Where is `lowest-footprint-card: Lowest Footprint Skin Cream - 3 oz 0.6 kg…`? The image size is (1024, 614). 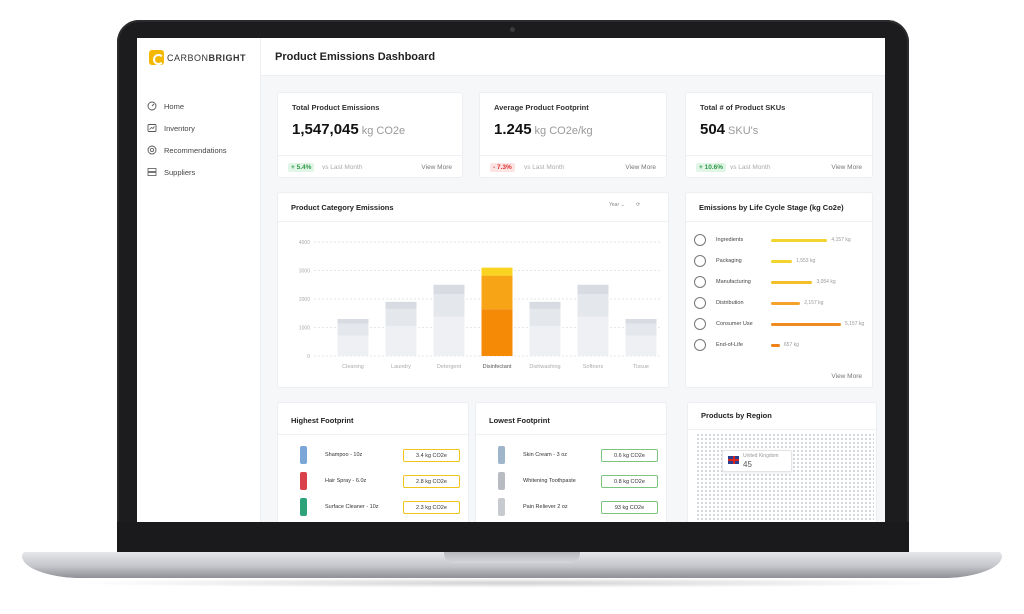
lowest-footprint-card: Lowest Footprint Skin Cream - 3 oz 0.6 kg… is located at coordinates (571, 462).